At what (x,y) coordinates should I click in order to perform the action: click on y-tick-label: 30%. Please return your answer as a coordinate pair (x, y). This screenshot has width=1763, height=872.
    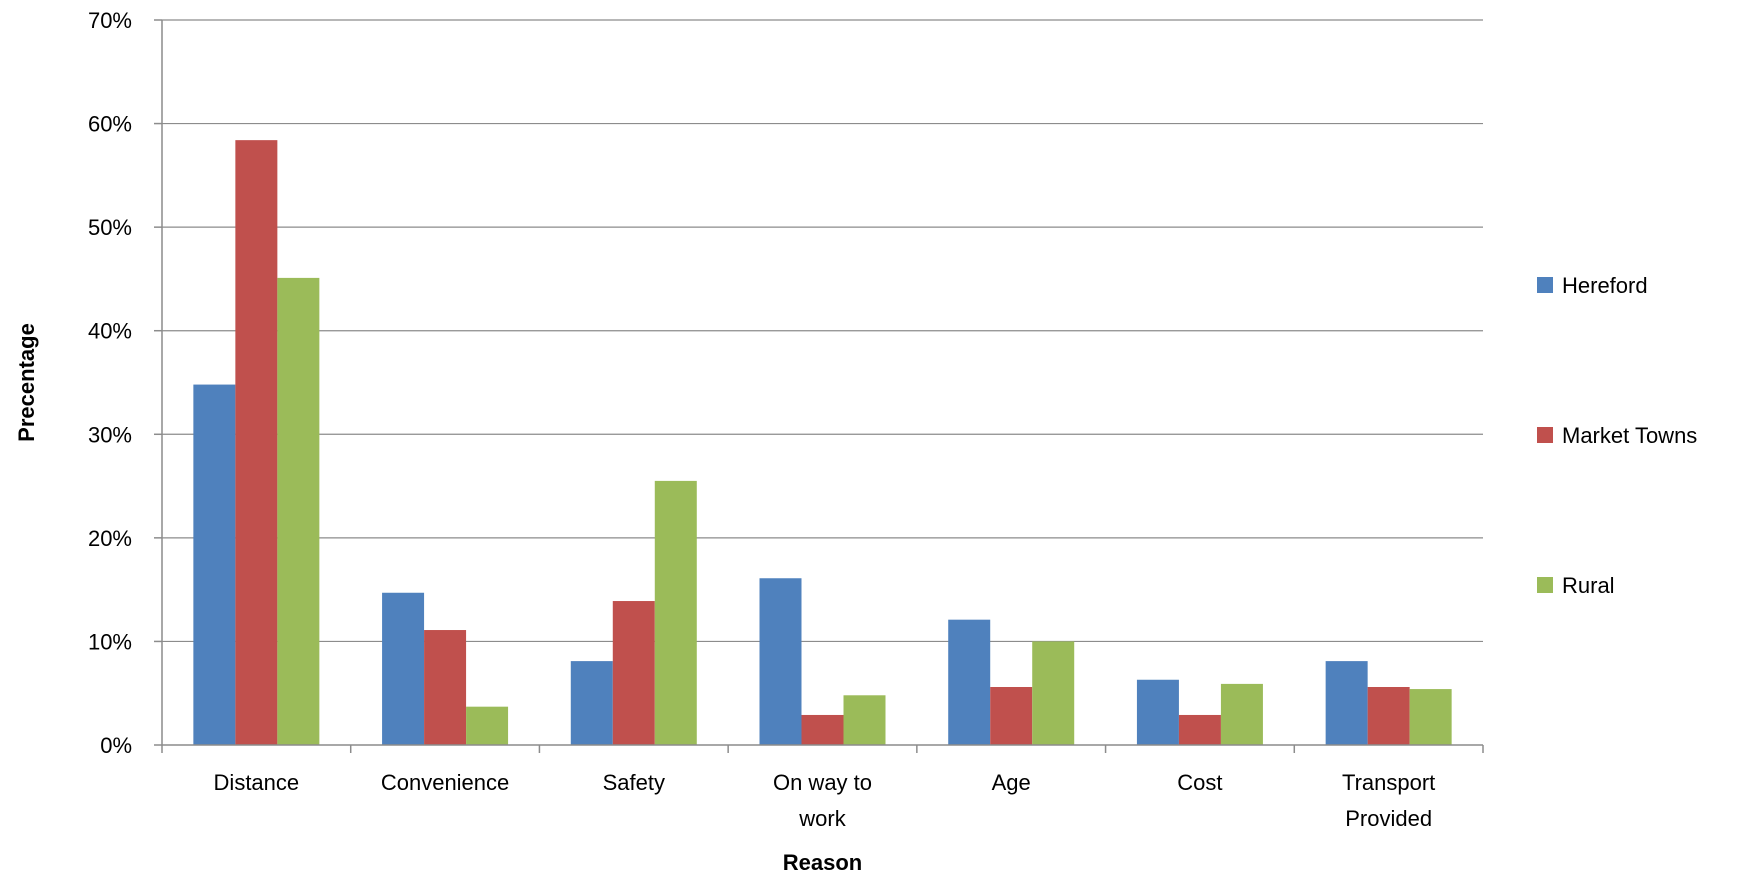
    Looking at the image, I should click on (110, 434).